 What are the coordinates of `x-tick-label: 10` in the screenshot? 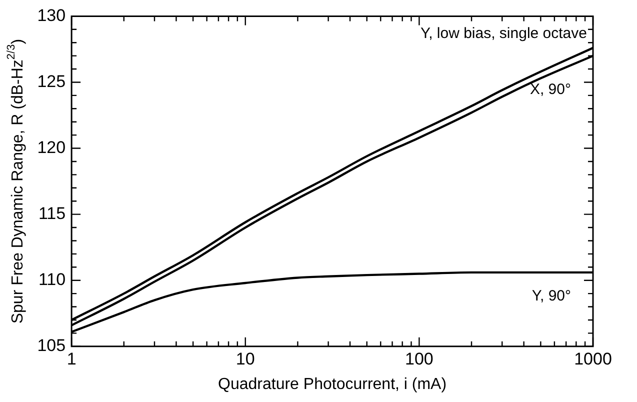 It's located at (245, 358).